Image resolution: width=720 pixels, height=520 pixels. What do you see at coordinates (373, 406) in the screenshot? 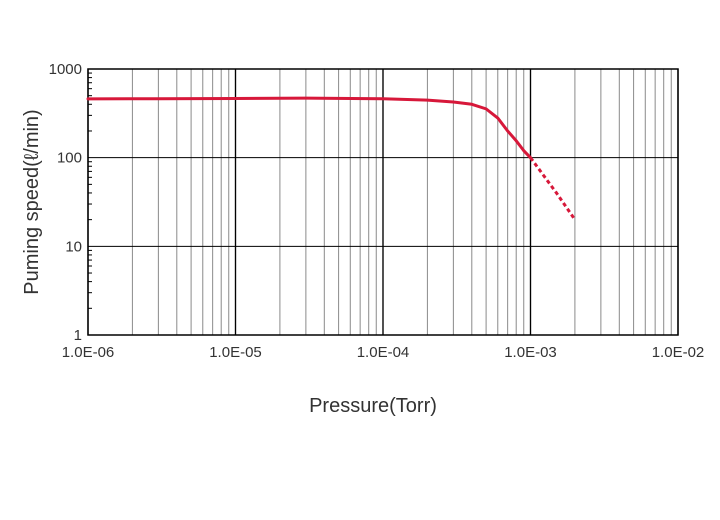
I see `x-axis-title: Pressure(Torr)` at bounding box center [373, 406].